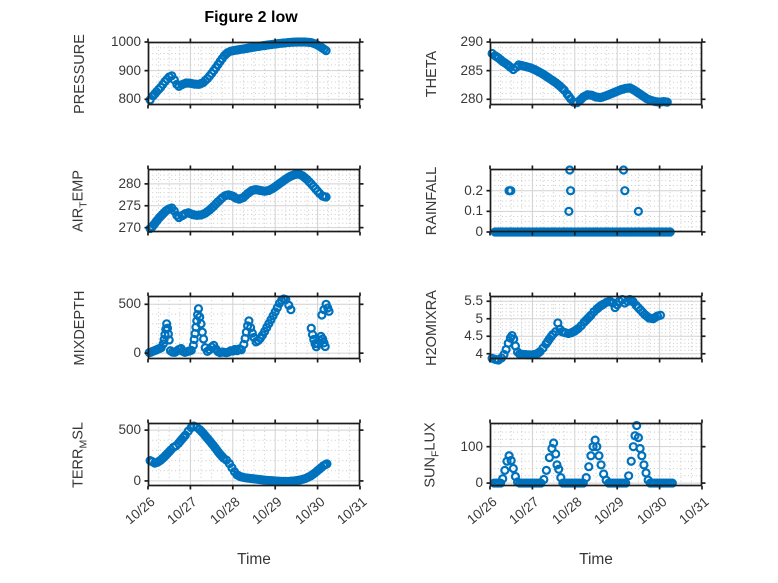 The image size is (778, 583). I want to click on y-tick-label: 275, so click(129, 205).